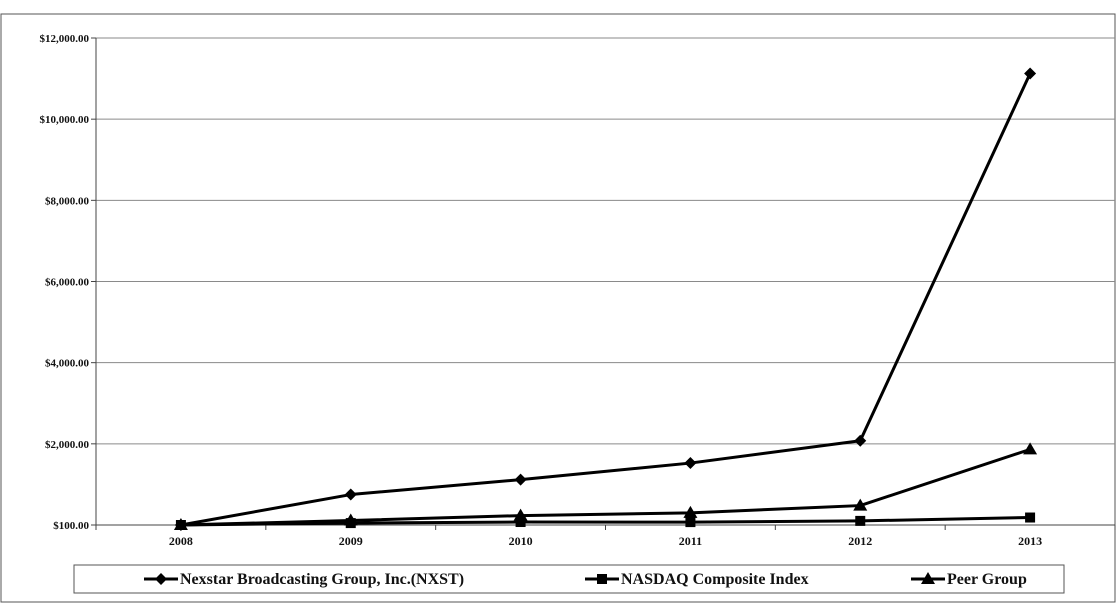 This screenshot has height=609, width=1117. I want to click on y-tick-label: $10,000.00, so click(65, 120).